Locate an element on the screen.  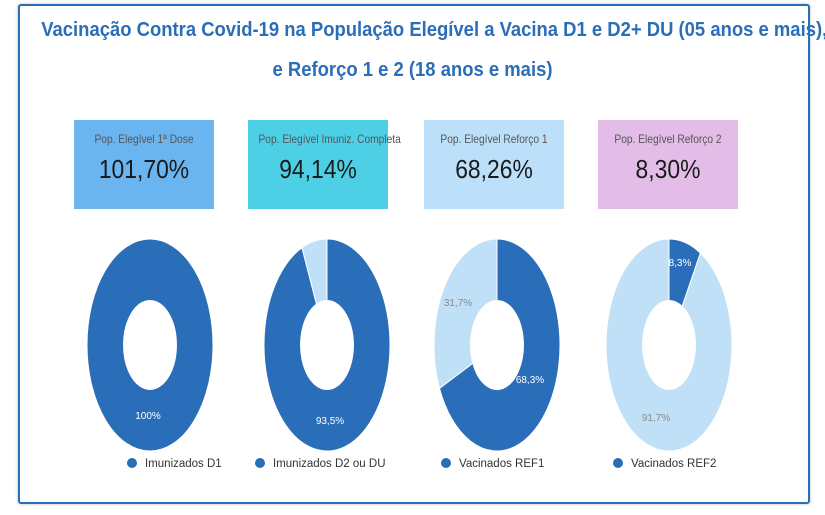
legend-item-d1: Imunizados D1 is located at coordinates (174, 464).